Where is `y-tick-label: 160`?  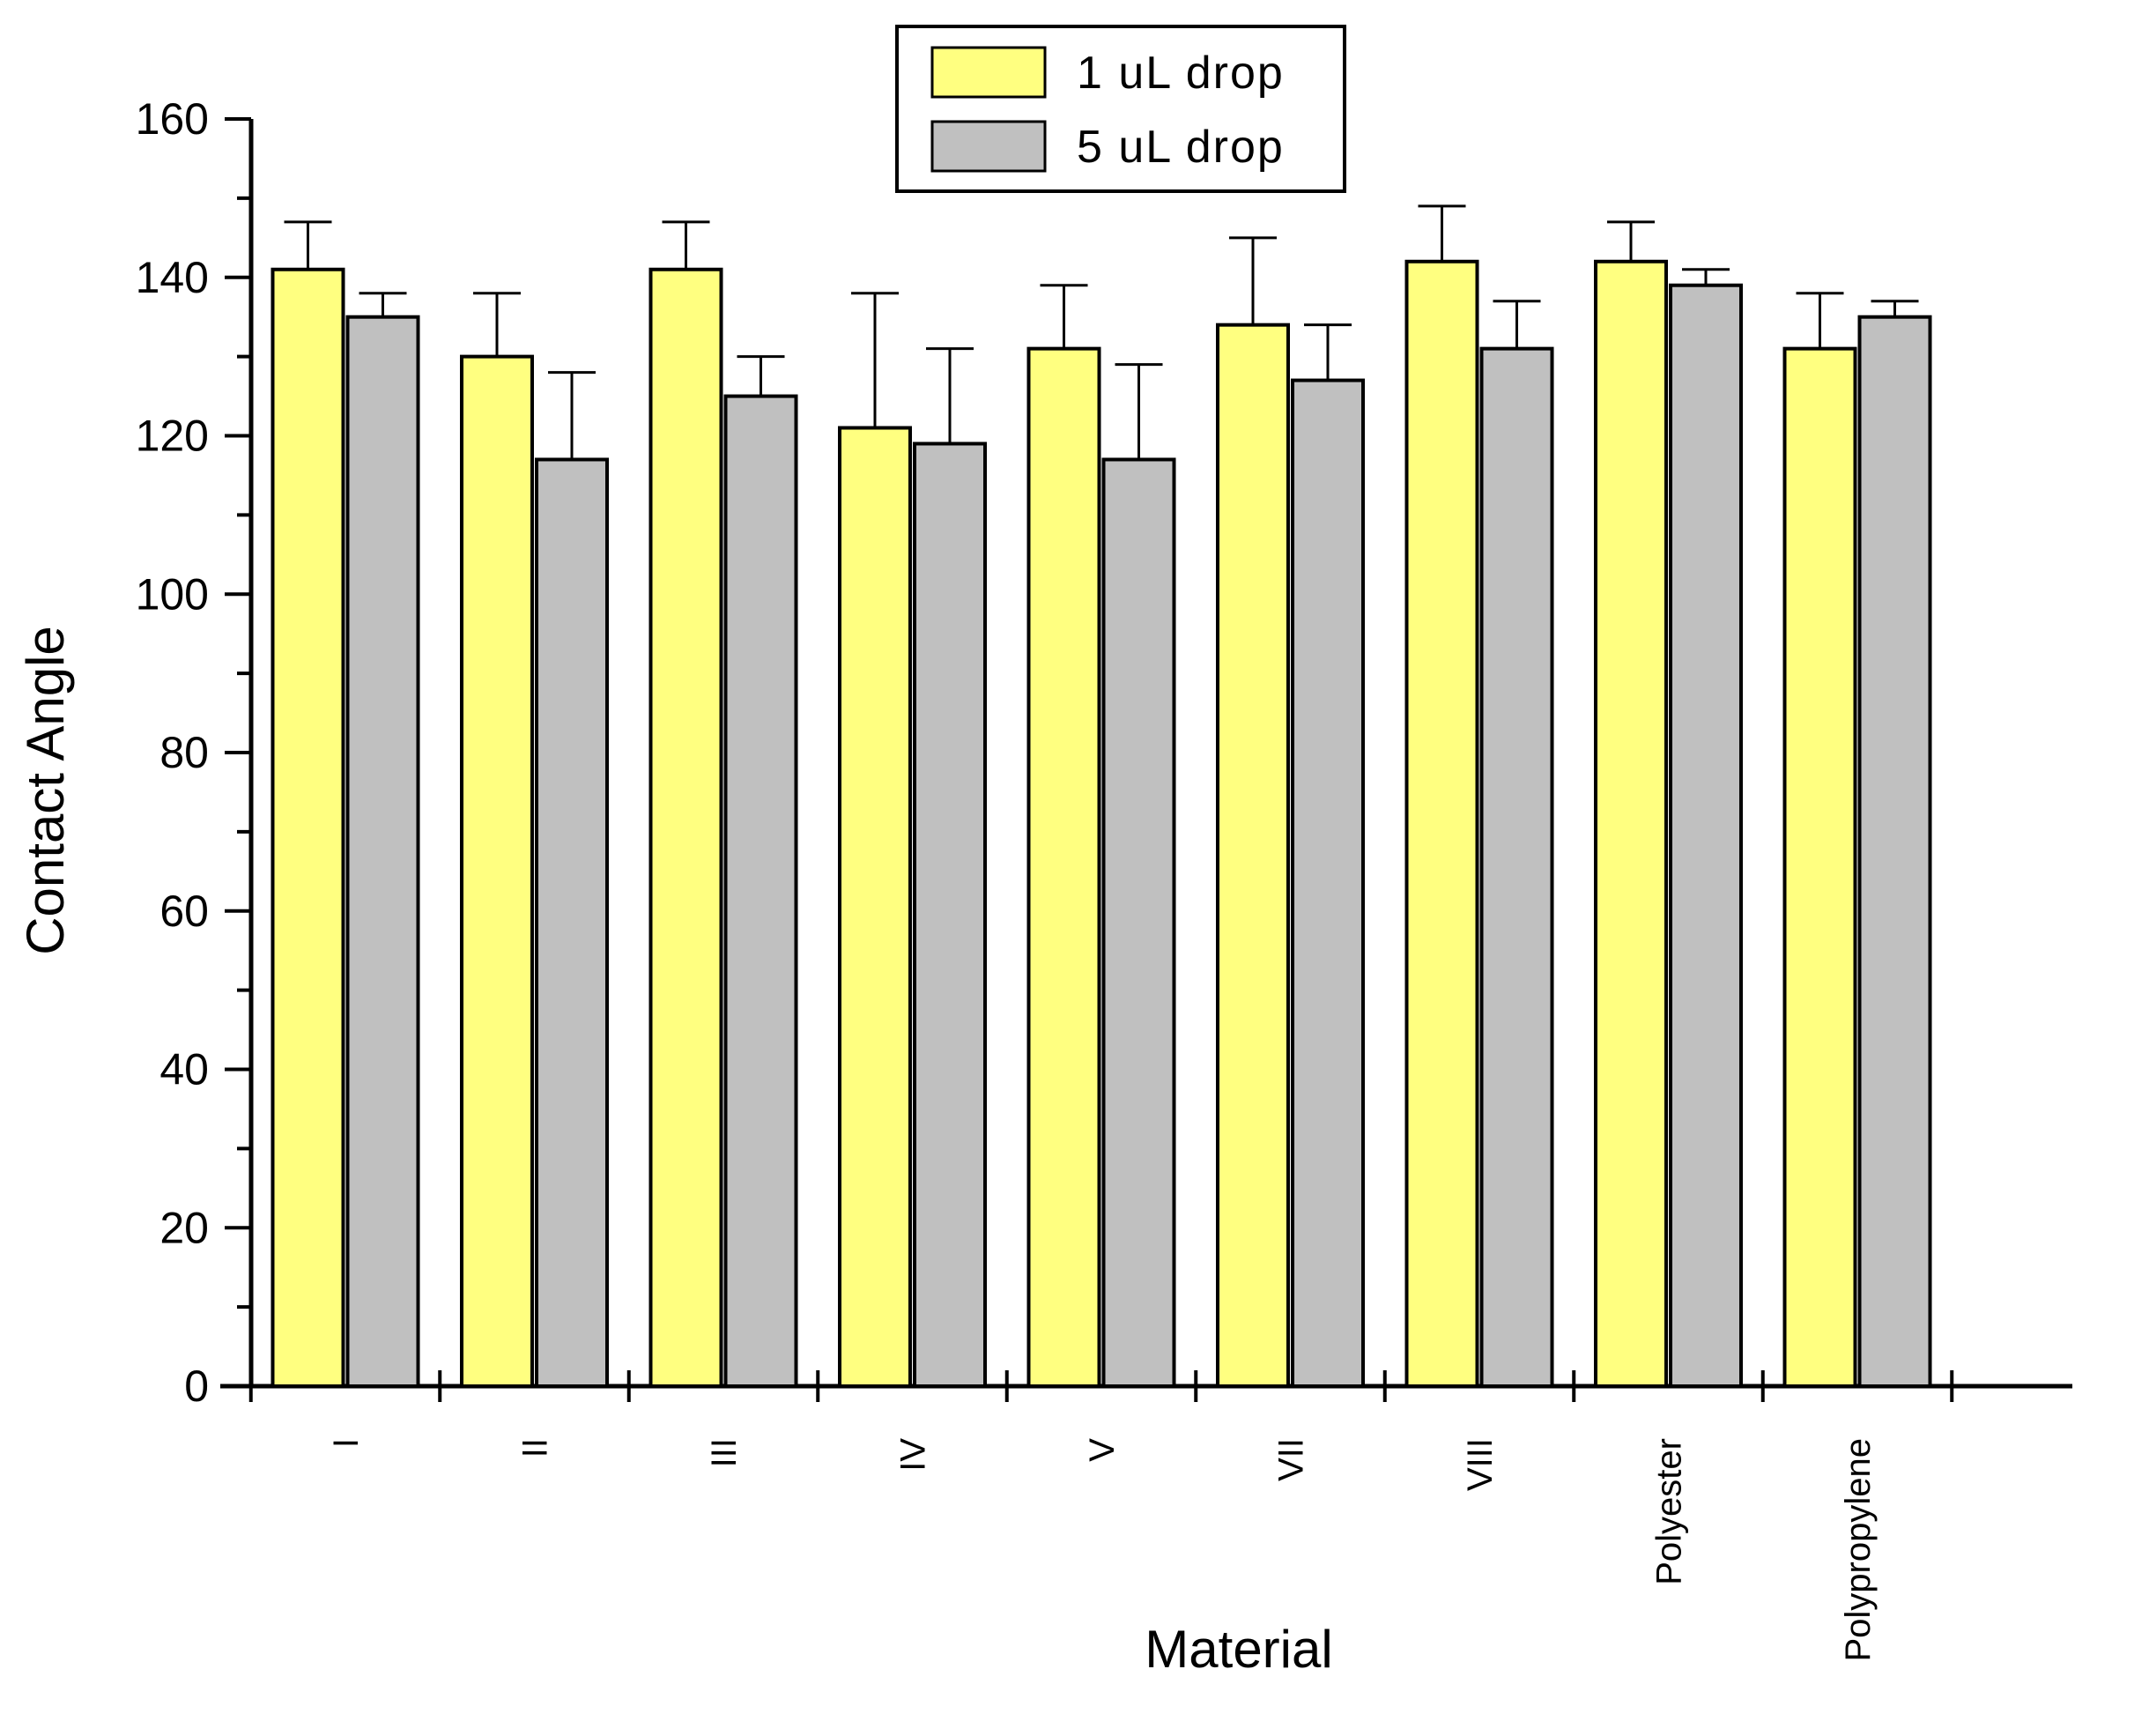
y-tick-label: 160 is located at coordinates (172, 119).